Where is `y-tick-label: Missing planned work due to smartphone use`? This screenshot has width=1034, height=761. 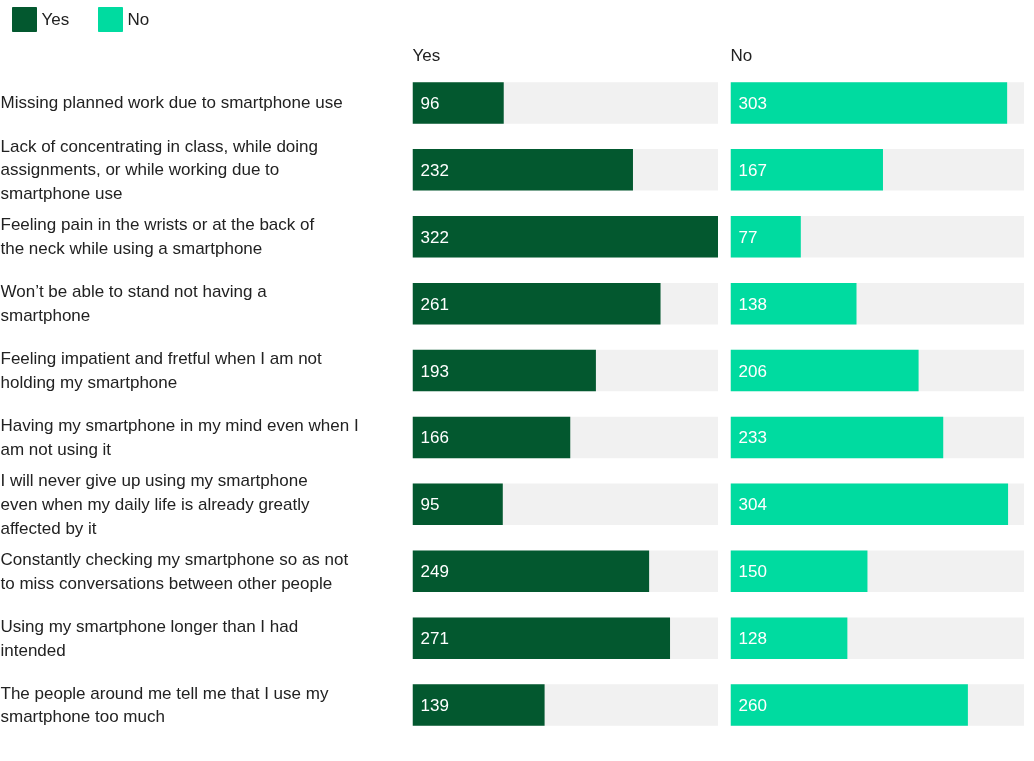
y-tick-label: Missing planned work due to smartphone use is located at coordinates (171, 103).